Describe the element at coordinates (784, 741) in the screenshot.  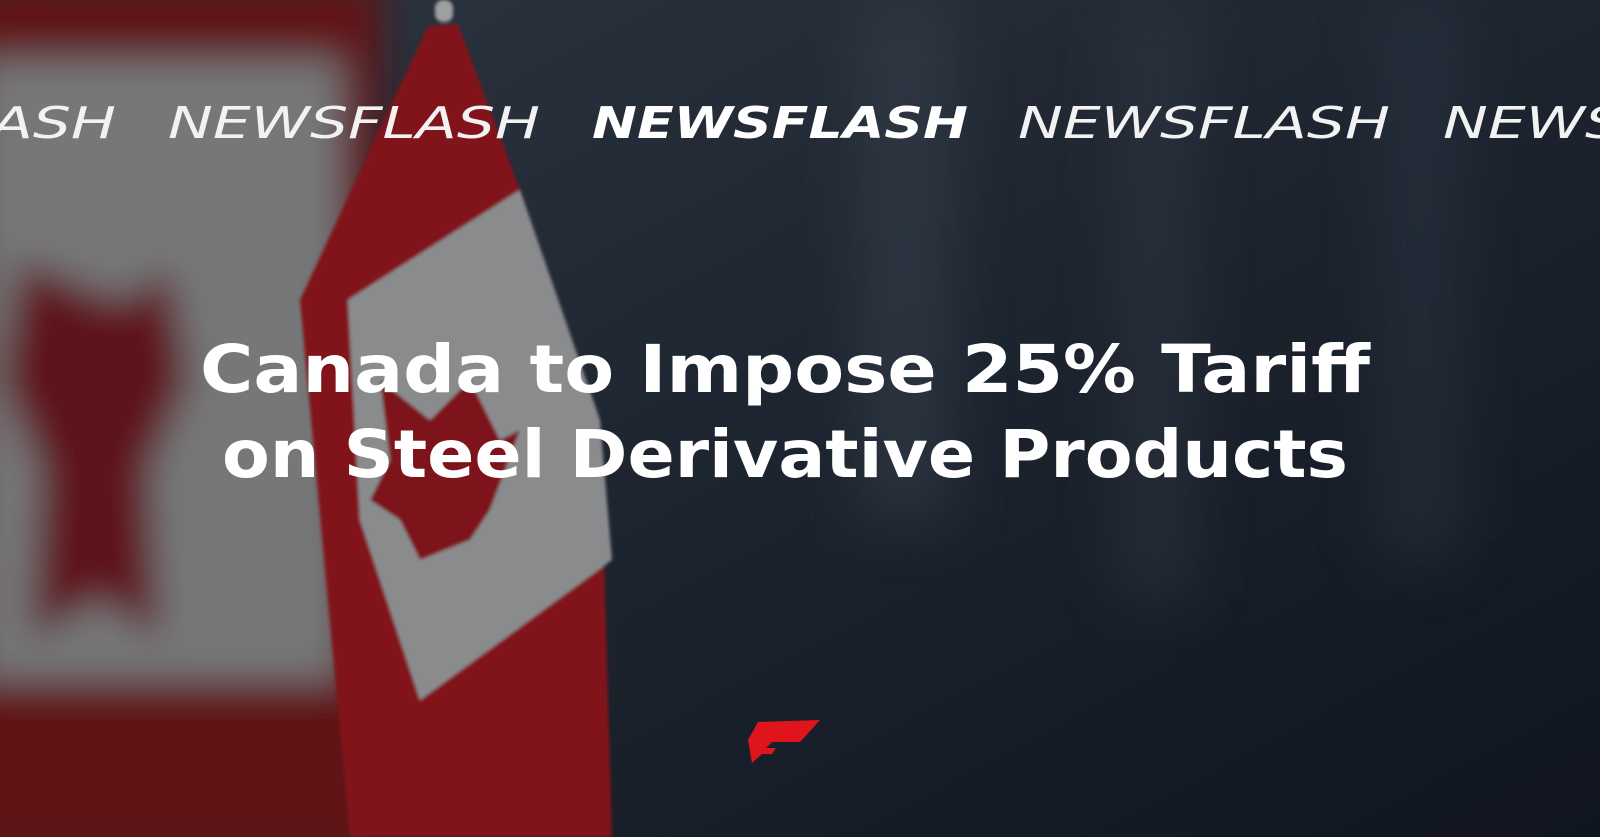
I see `logo` at that location.